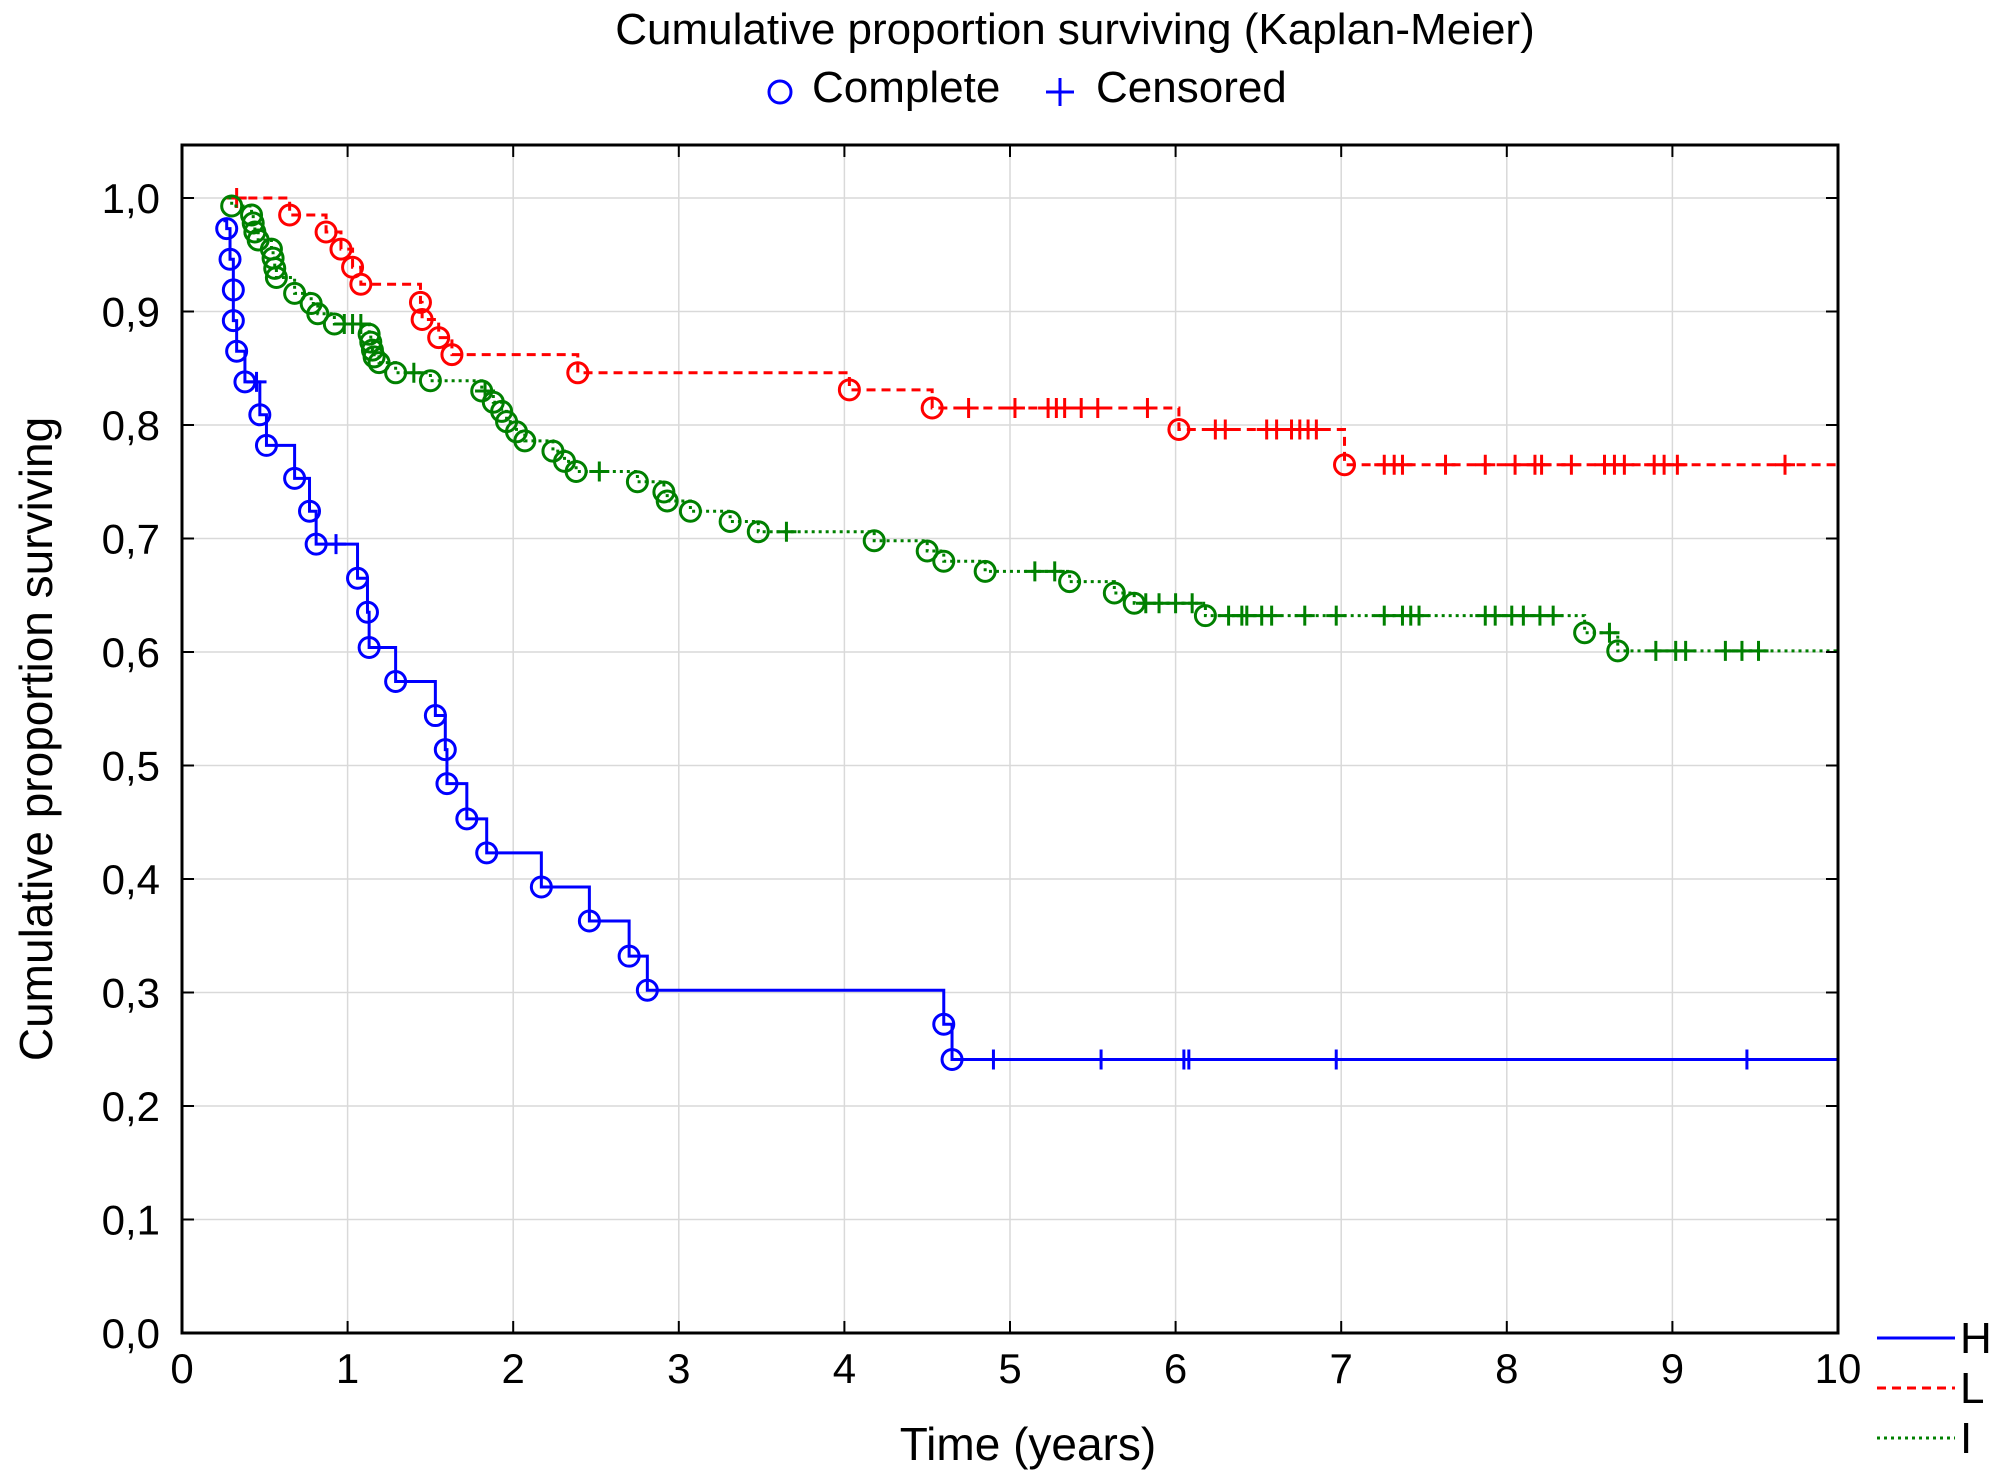  I want to click on y-tick-label: 0,0, so click(131, 1333).